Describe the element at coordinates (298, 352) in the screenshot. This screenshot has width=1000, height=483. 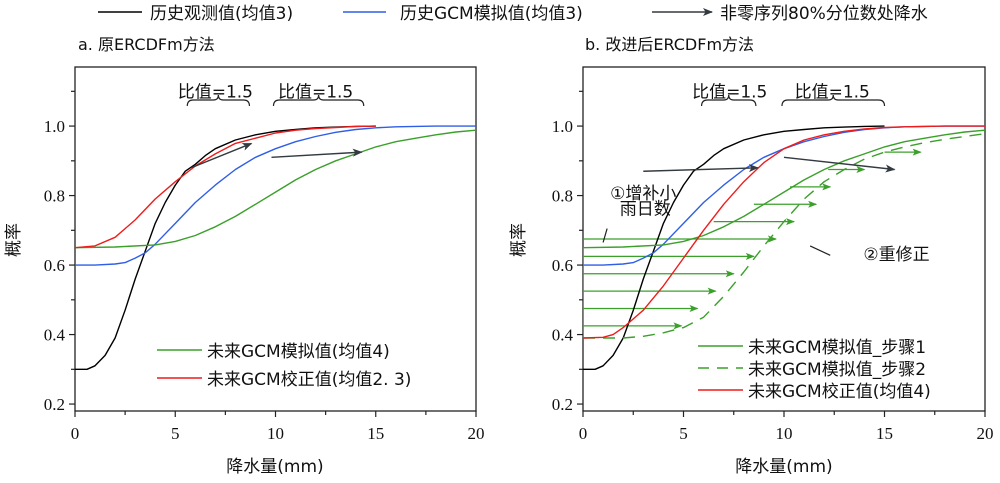
I see `legend-label-future: 未来GCM模拟值(均值4)` at that location.